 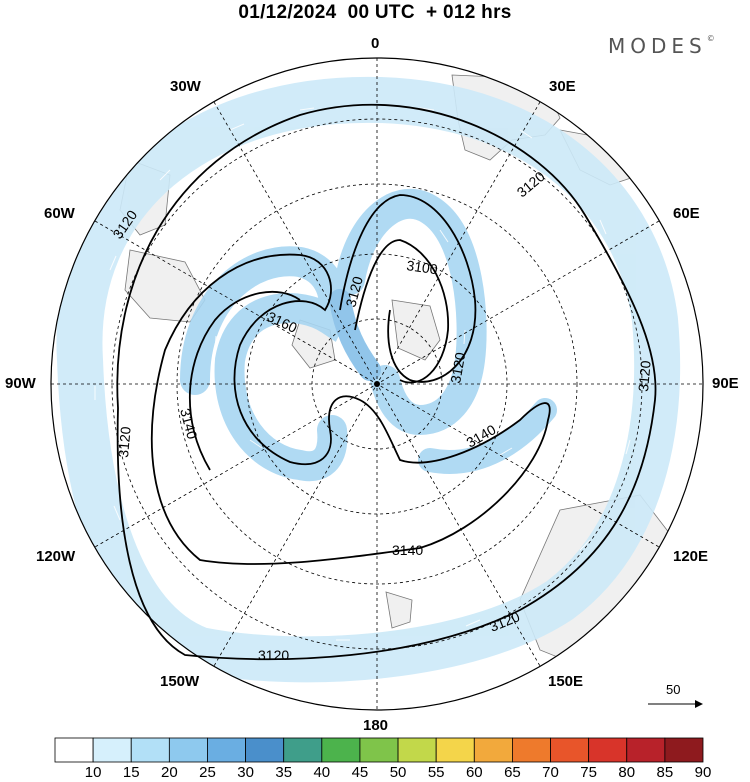 I want to click on colorbar-tick-label: 55, so click(x=436, y=772).